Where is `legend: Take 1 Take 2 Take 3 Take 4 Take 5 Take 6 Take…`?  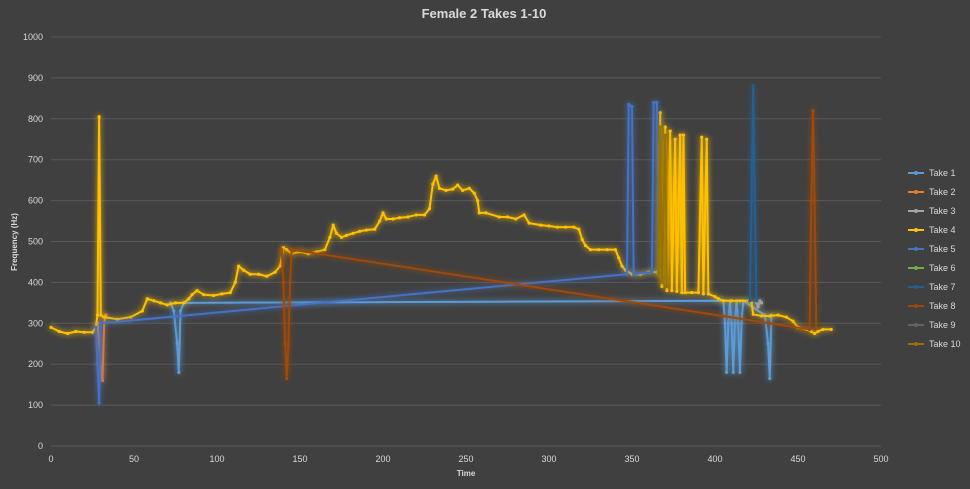 legend: Take 1 Take 2 Take 3 Take 4 Take 5 Take 6 Take… is located at coordinates (934, 258).